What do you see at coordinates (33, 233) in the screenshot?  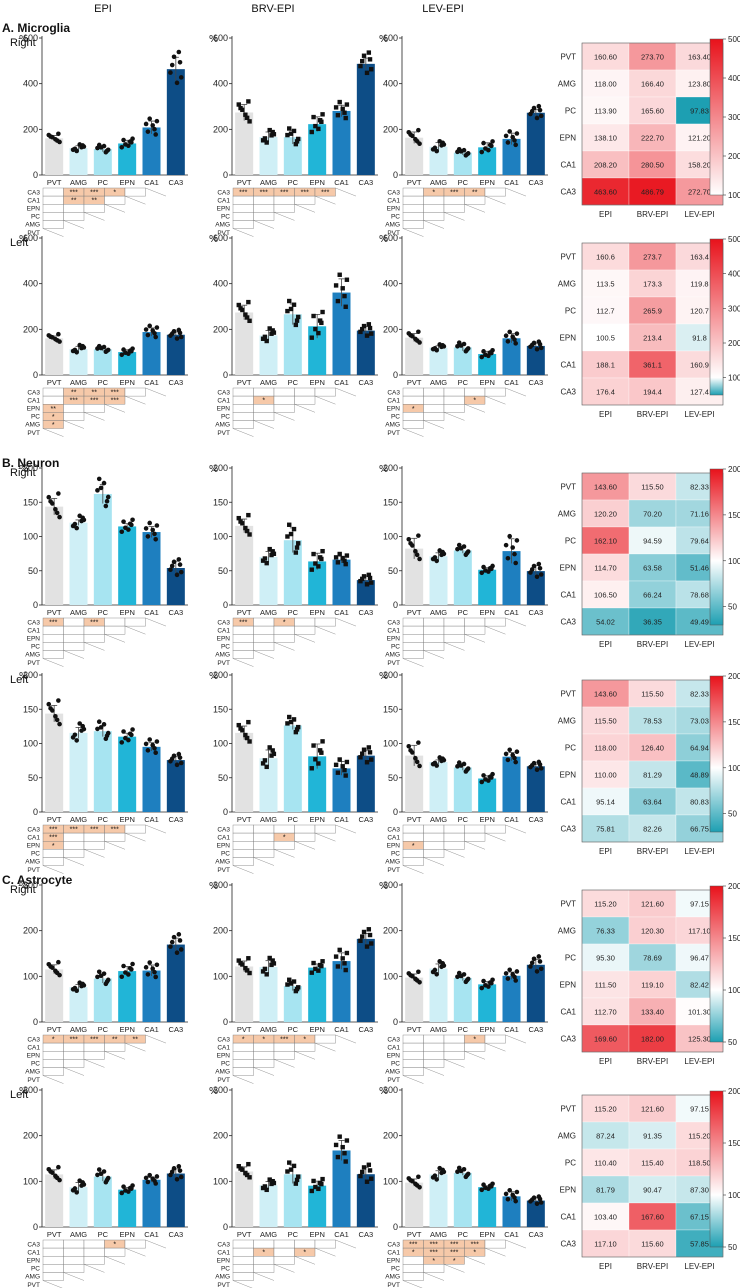 I see `matrix-row-label: PVT` at bounding box center [33, 233].